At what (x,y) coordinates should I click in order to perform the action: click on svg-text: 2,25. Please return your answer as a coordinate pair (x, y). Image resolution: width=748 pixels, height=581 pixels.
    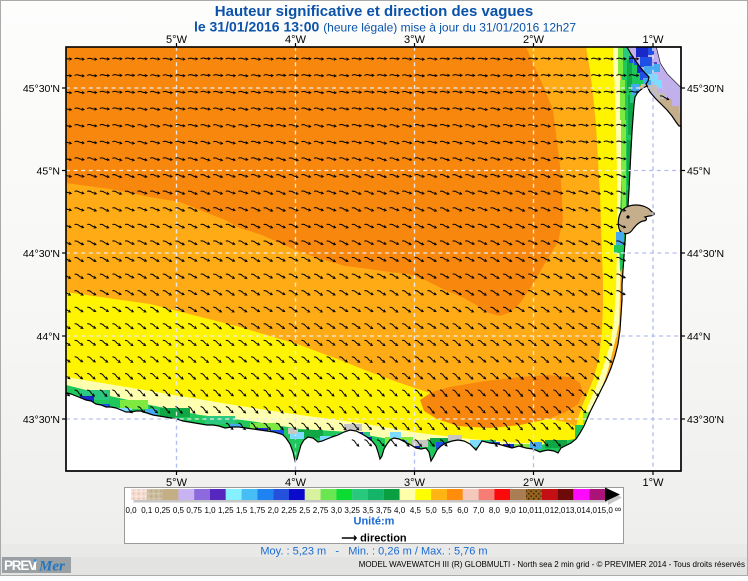
    Looking at the image, I should click on (289, 510).